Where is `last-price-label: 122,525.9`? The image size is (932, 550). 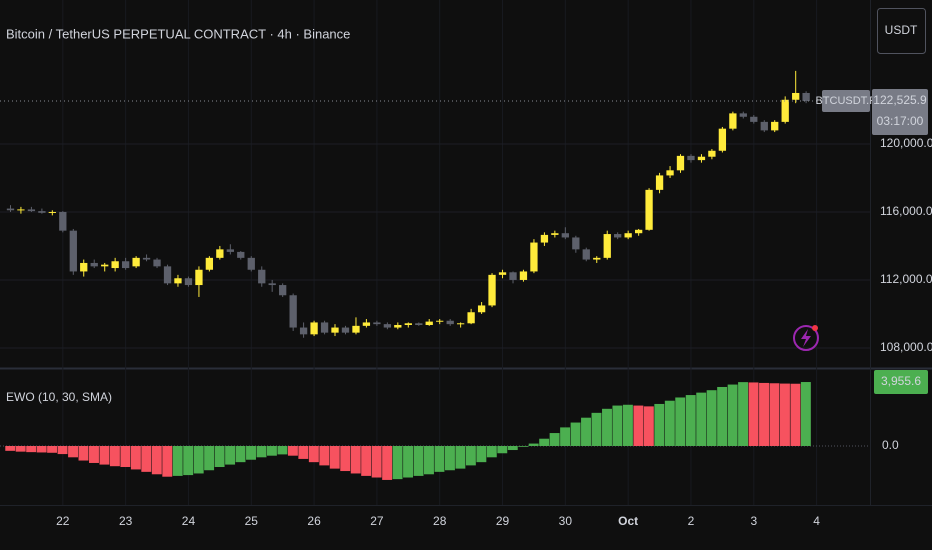
last-price-label: 122,525.9 is located at coordinates (900, 100).